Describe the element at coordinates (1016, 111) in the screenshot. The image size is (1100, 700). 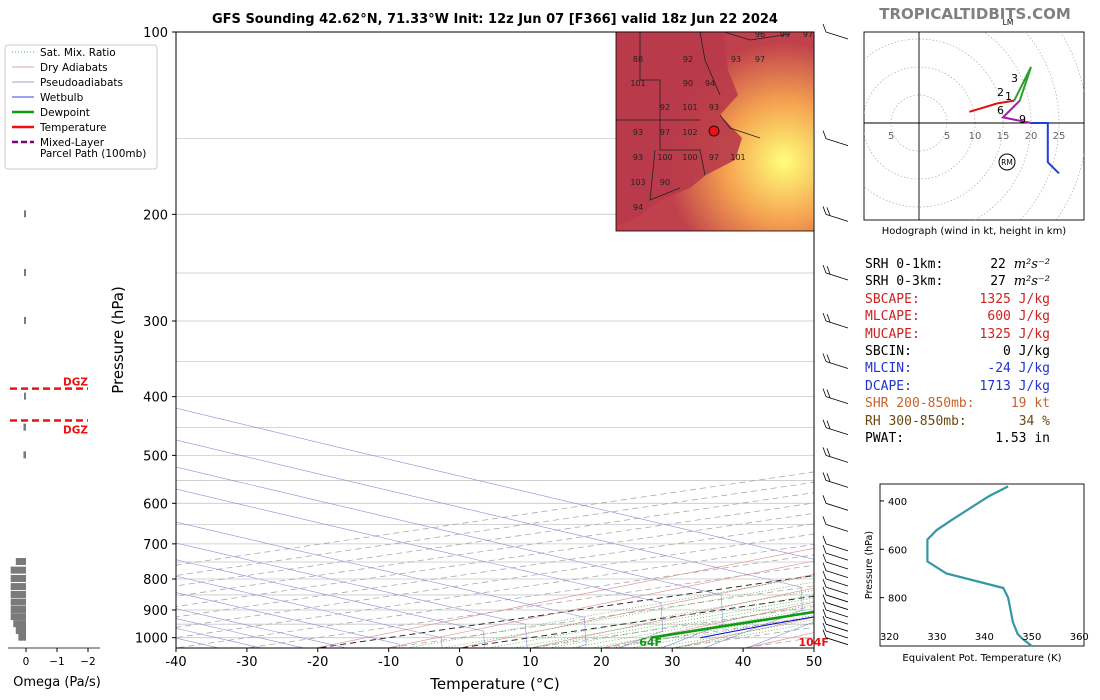
I see `hodograph-segment` at that location.